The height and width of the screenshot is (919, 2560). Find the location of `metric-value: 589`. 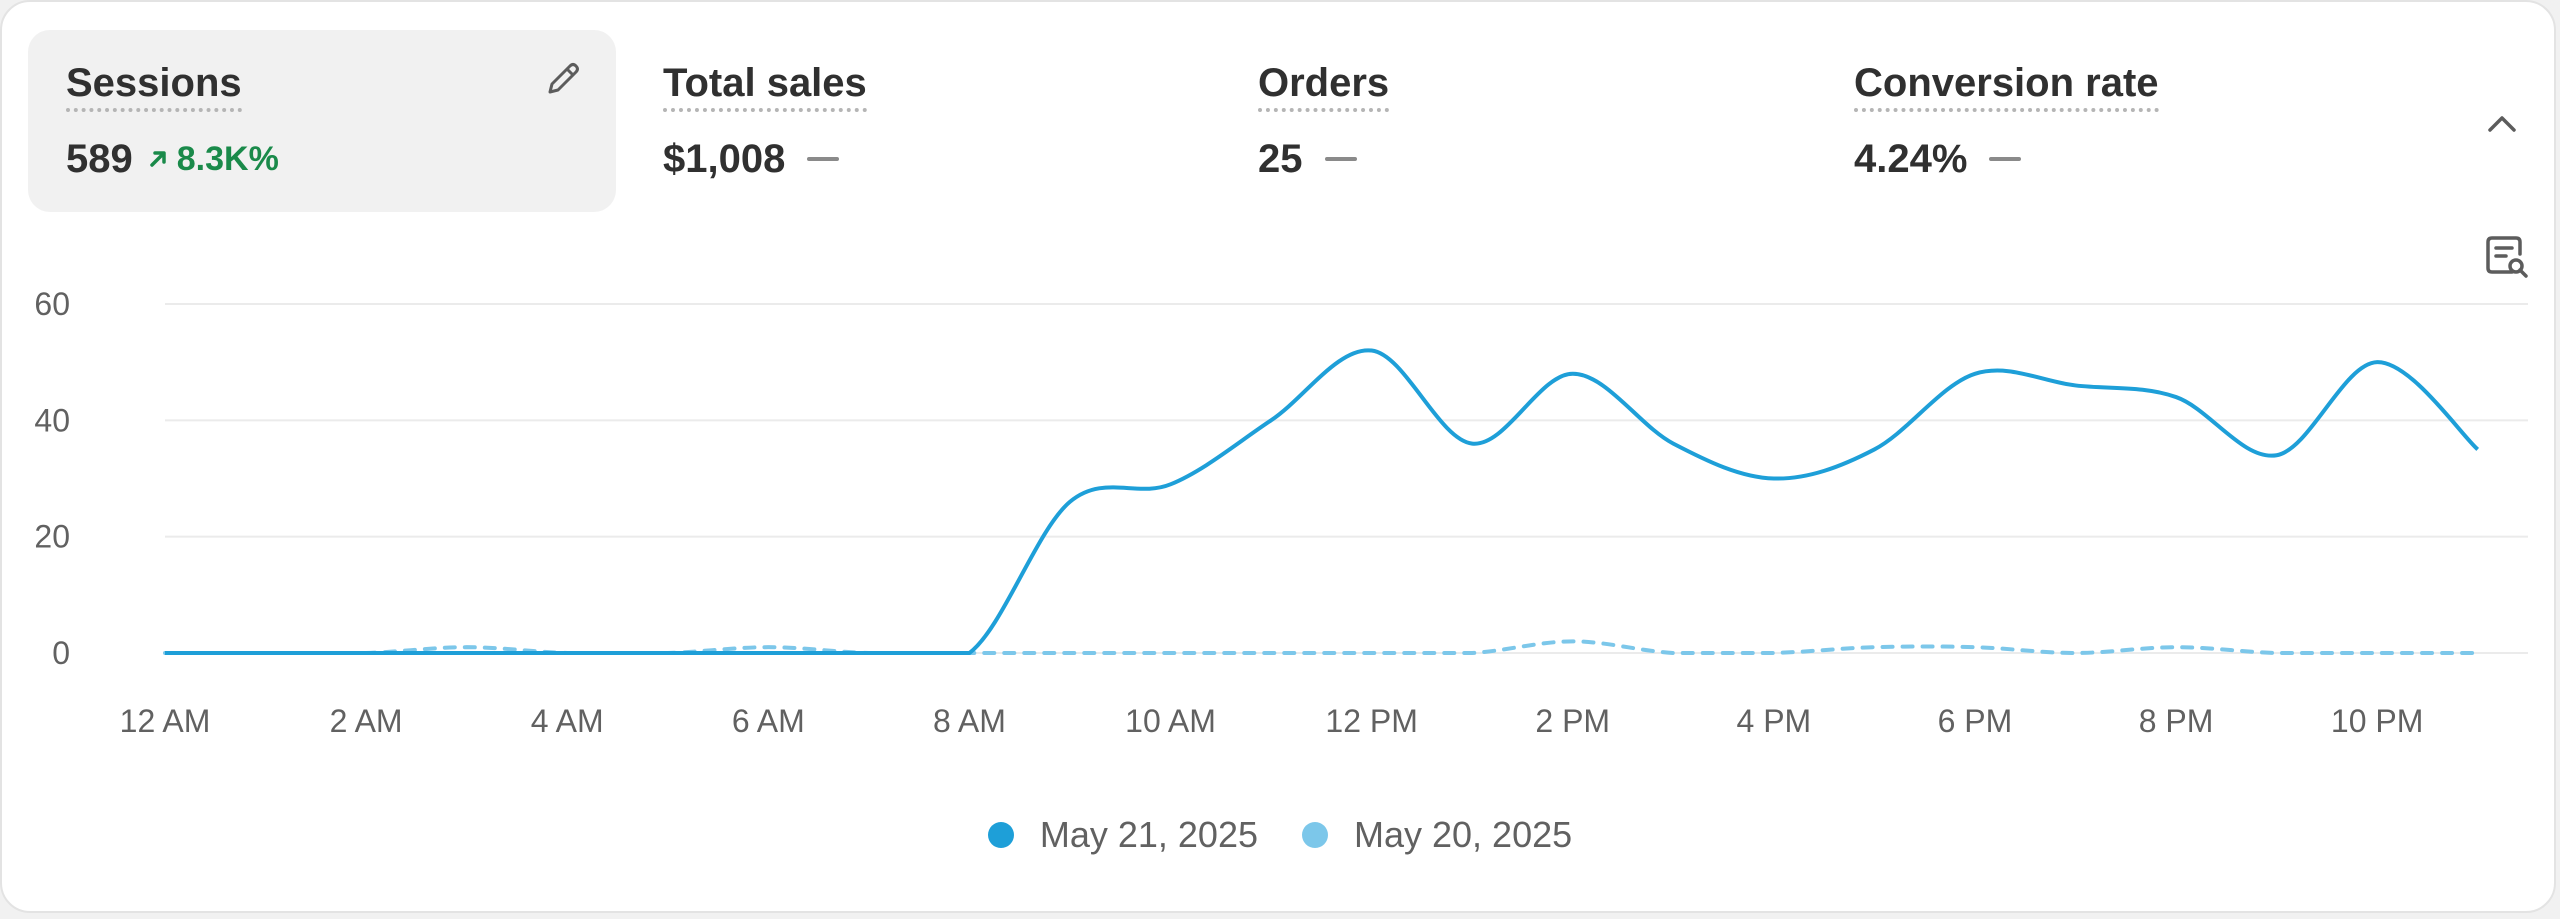

metric-value: 589 is located at coordinates (99, 158).